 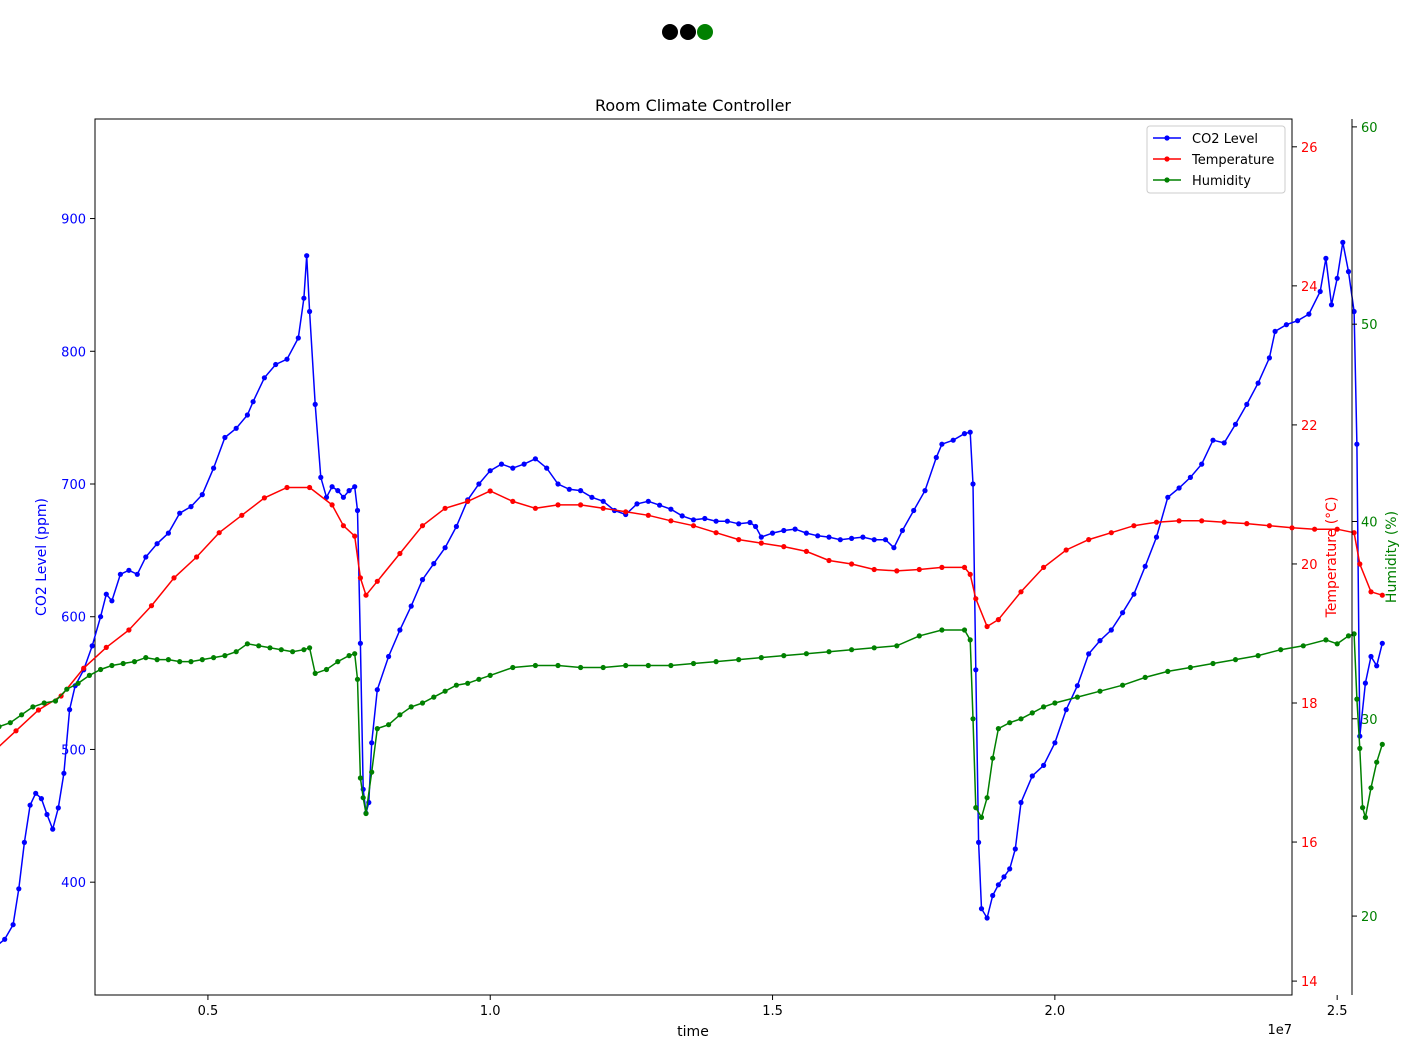 I want to click on legend: CO2 Level Temperature Humidity, so click(x=1216, y=159).